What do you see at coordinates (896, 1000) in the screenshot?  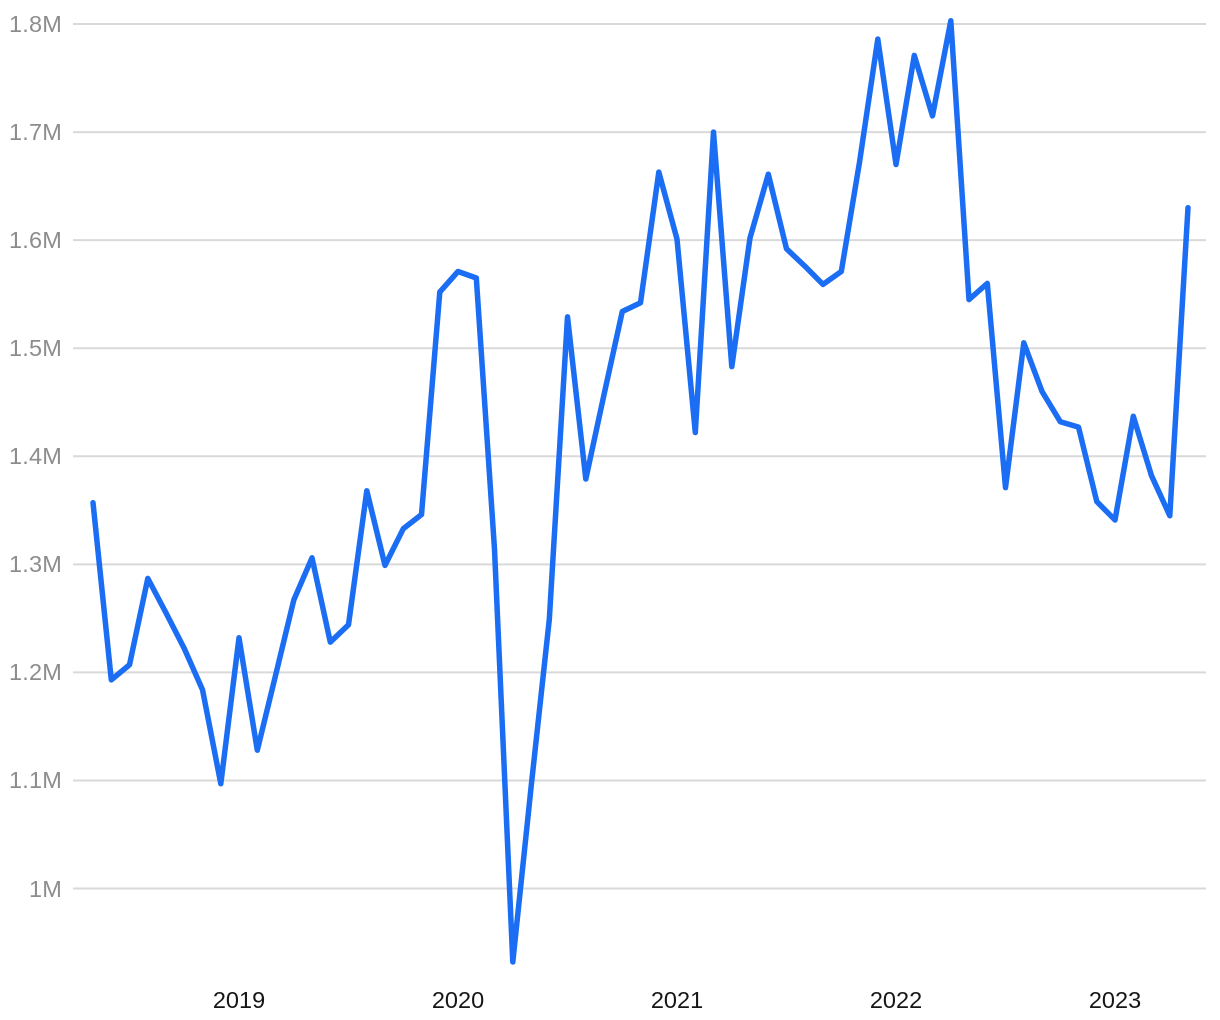 I see `x-axis-year-label: 2022` at bounding box center [896, 1000].